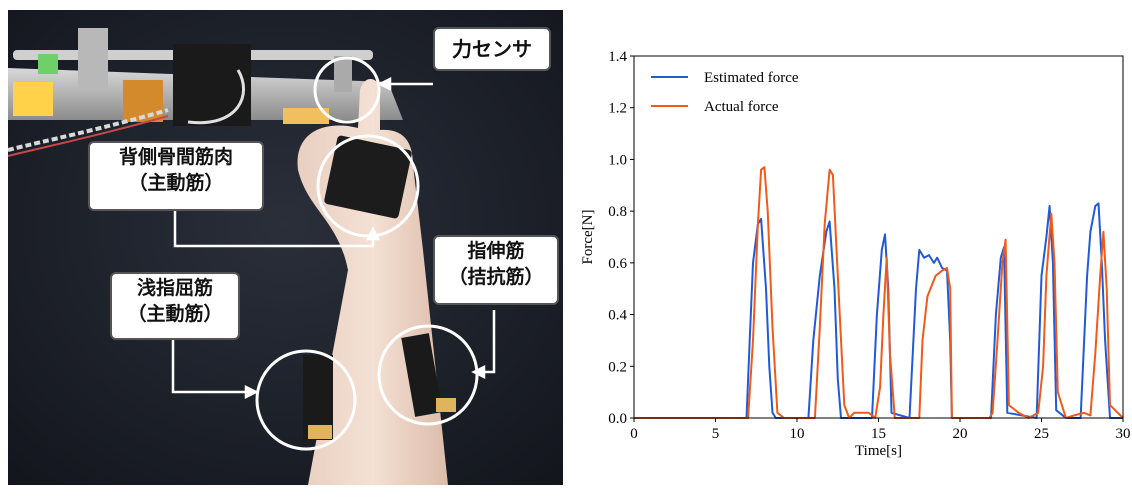  Describe the element at coordinates (368, 177) in the screenshot. I see `emg-sensor-fdi` at that location.